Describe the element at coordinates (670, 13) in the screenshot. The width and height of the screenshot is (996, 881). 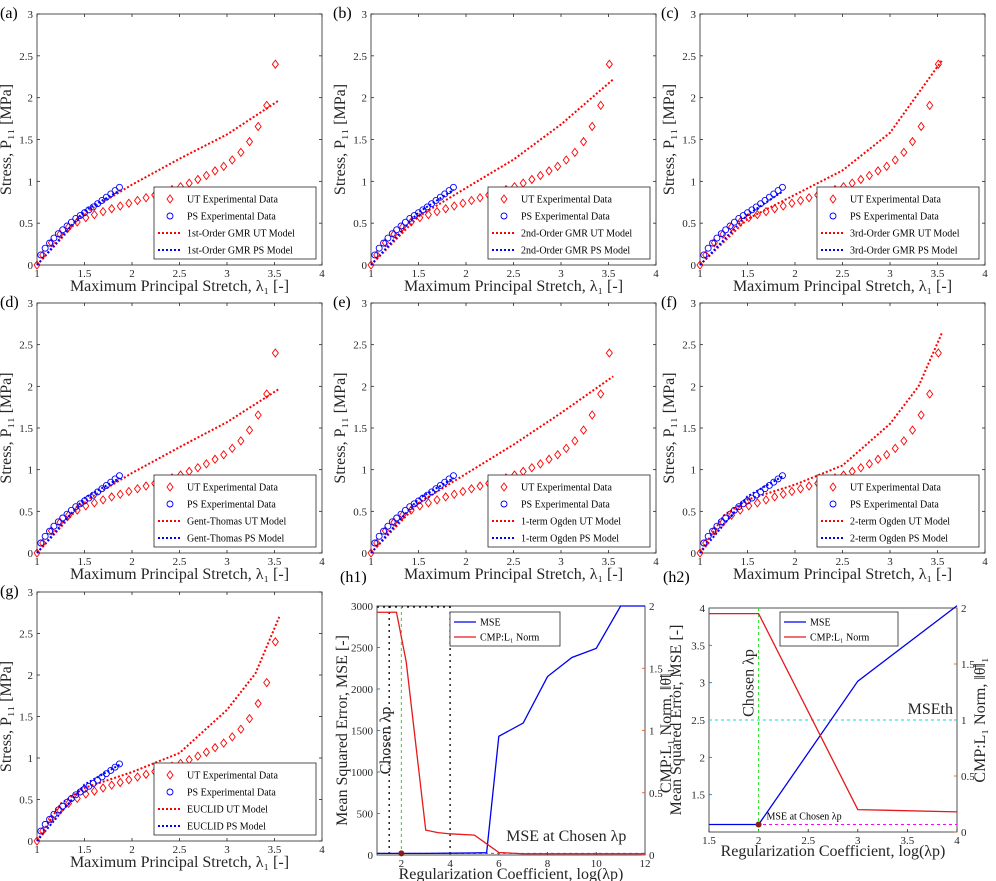
I see `panel-label: (c)` at that location.